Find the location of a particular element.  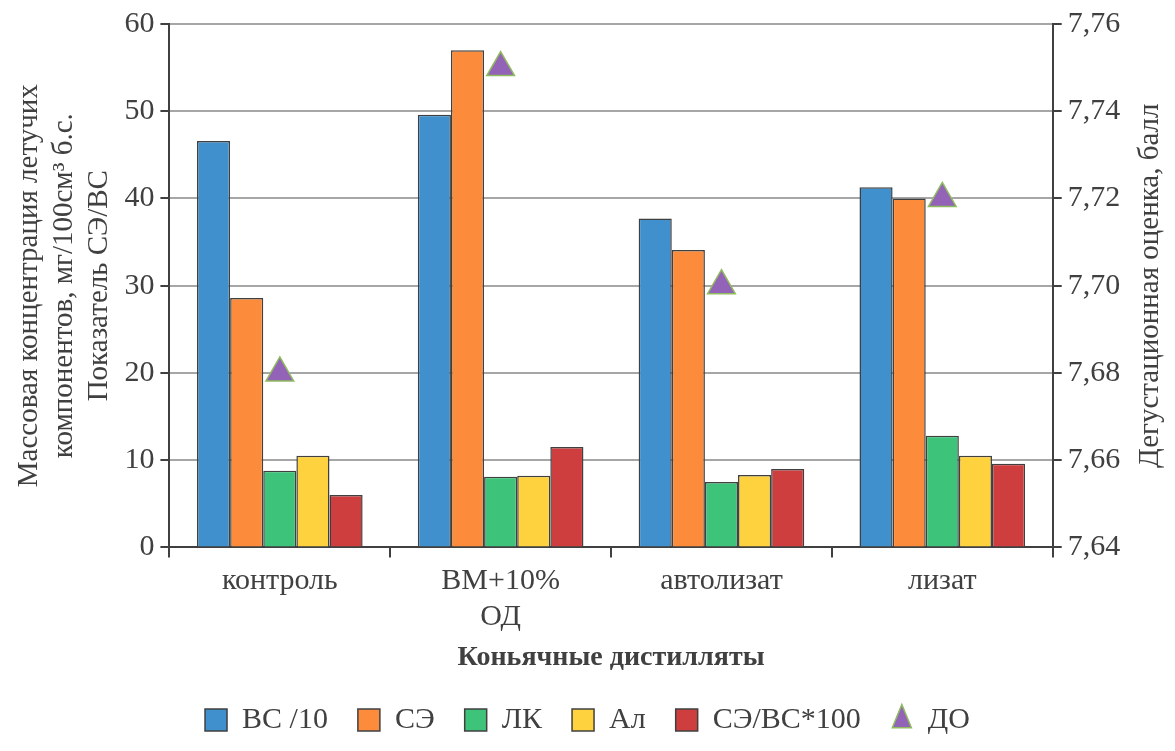

y-tick-label: 40 is located at coordinates (139, 196).